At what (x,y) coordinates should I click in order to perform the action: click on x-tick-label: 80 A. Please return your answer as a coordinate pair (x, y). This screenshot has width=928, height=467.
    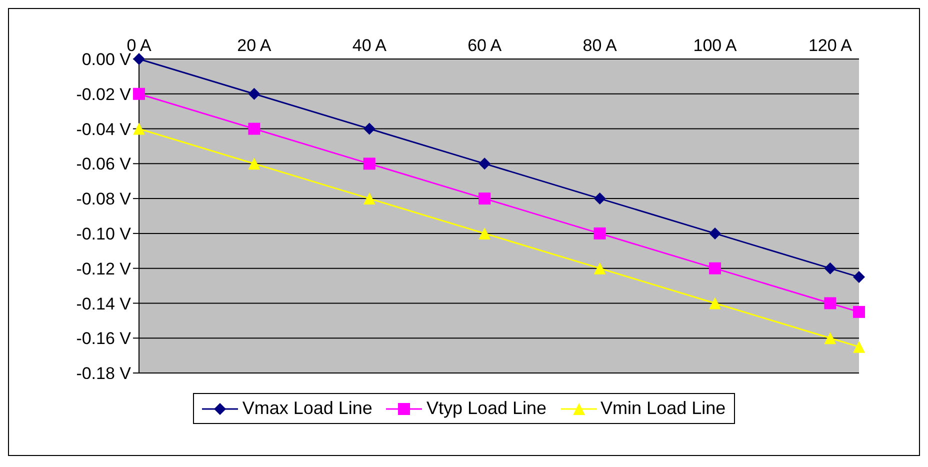
    Looking at the image, I should click on (600, 45).